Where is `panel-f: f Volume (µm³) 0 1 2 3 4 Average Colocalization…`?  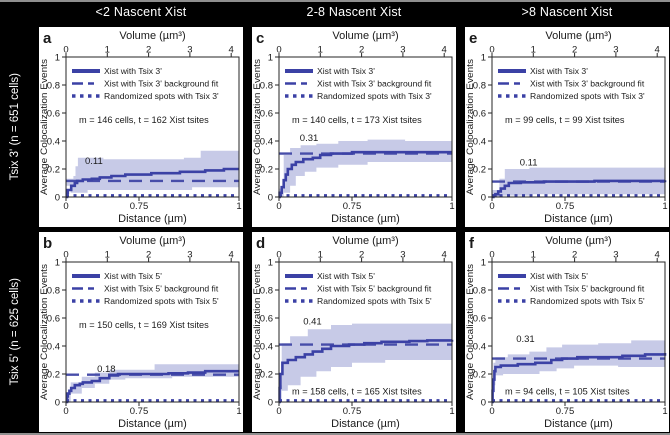
panel-f: f Volume (µm³) 0 1 2 3 4 Average Colocalization… is located at coordinates (567, 332).